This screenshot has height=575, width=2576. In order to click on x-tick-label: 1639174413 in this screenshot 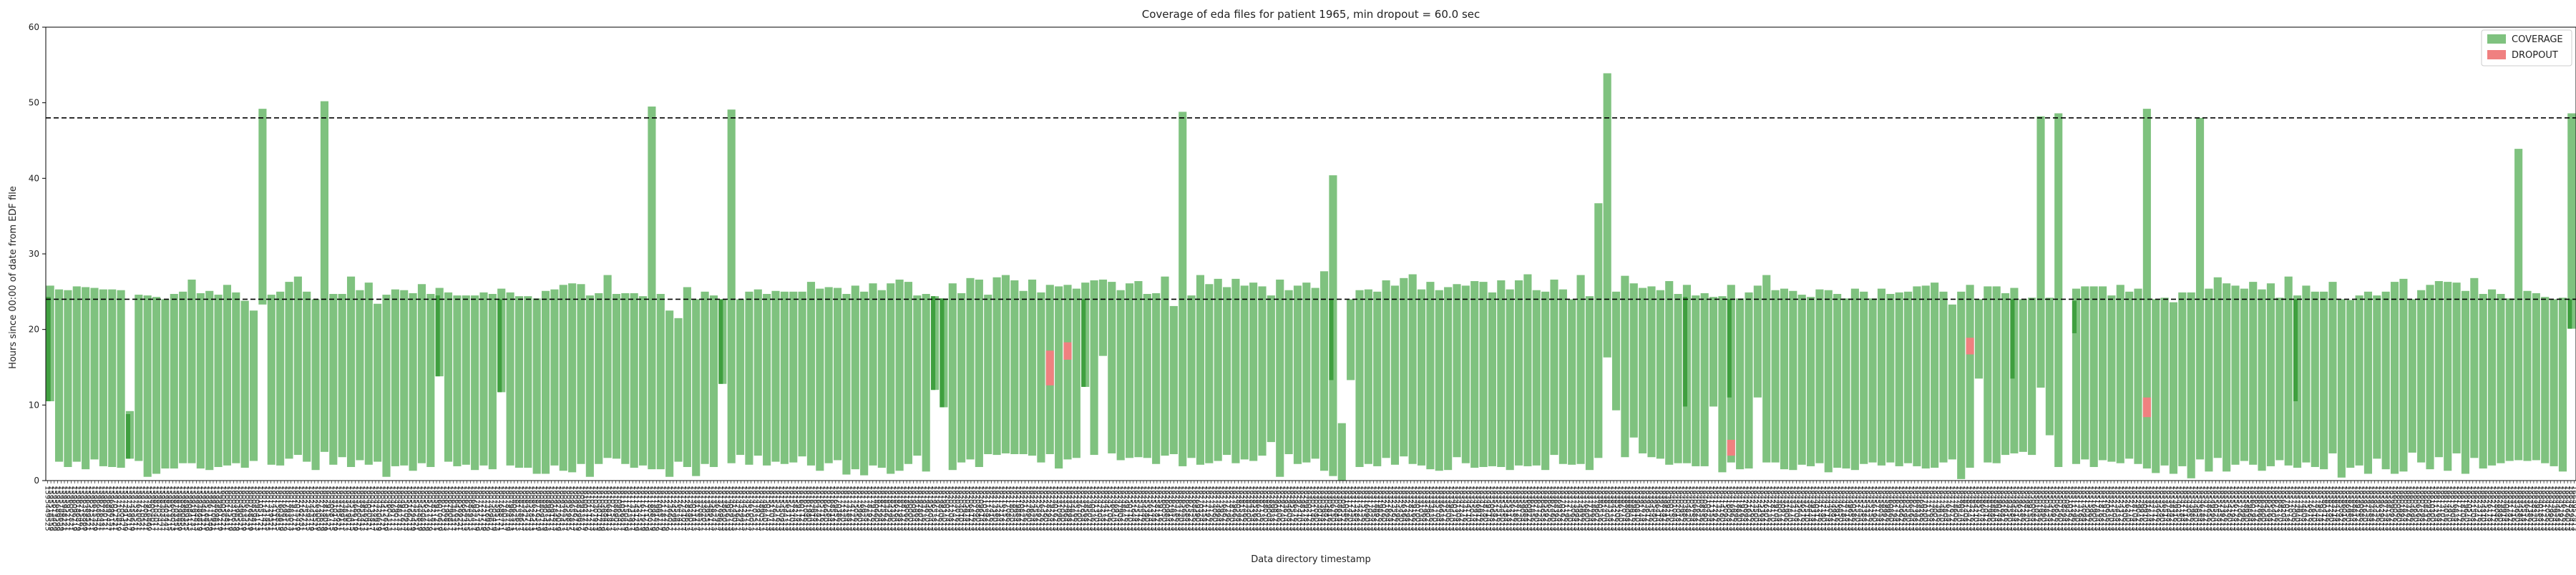, I will do `click(1640, 509)`.